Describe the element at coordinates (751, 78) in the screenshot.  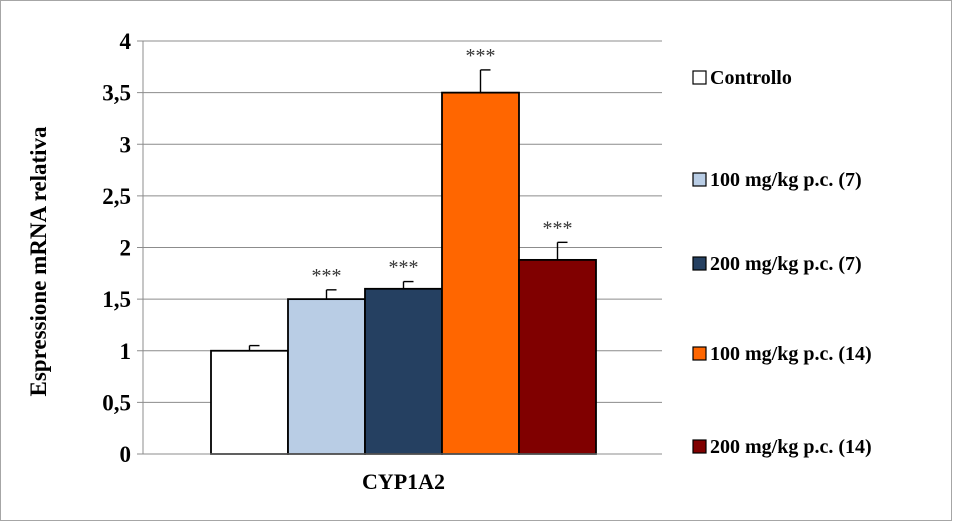
I see `legend-label: Controllo` at that location.